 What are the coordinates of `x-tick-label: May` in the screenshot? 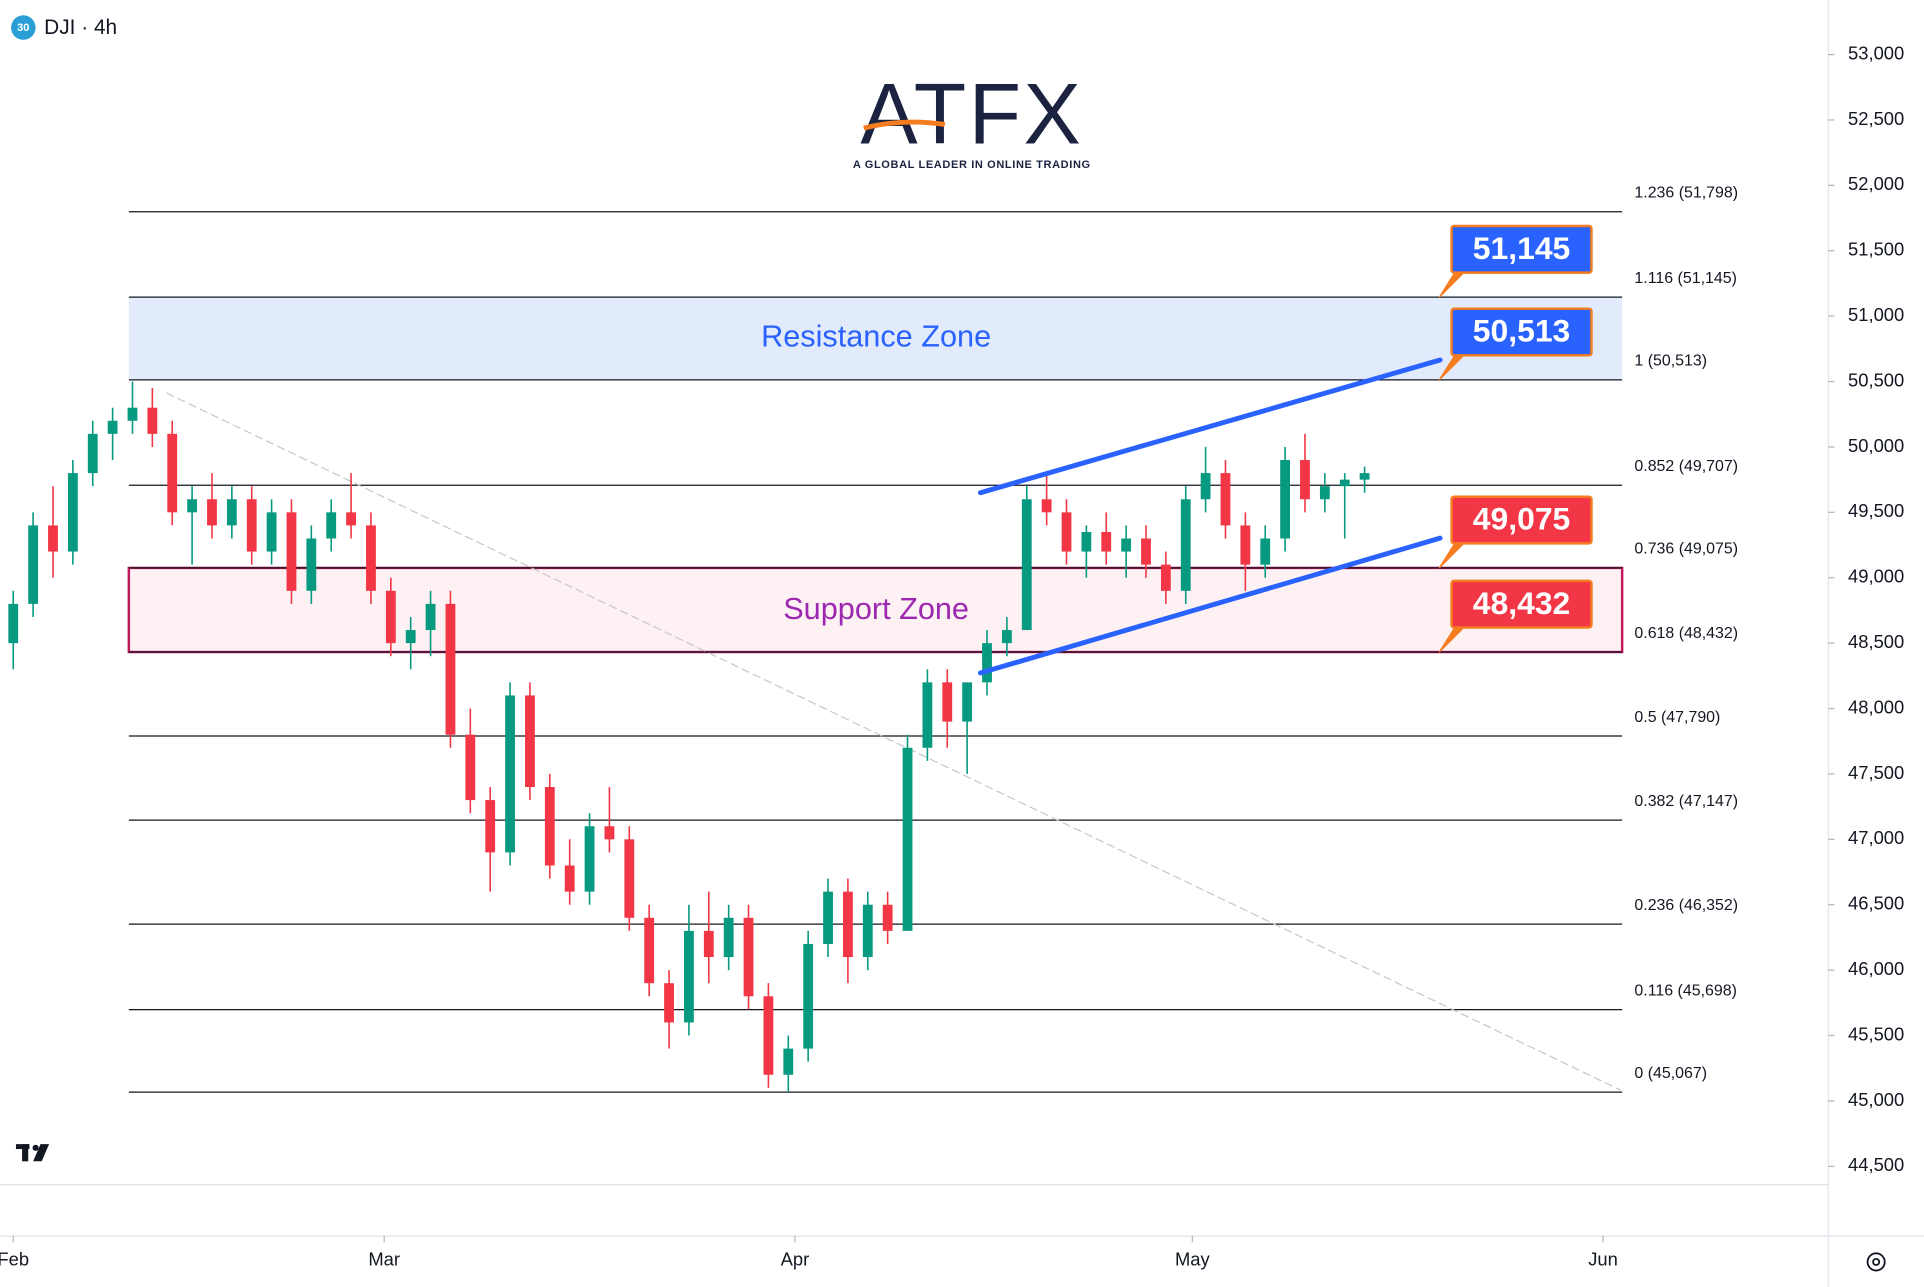 It's located at (1193, 1259).